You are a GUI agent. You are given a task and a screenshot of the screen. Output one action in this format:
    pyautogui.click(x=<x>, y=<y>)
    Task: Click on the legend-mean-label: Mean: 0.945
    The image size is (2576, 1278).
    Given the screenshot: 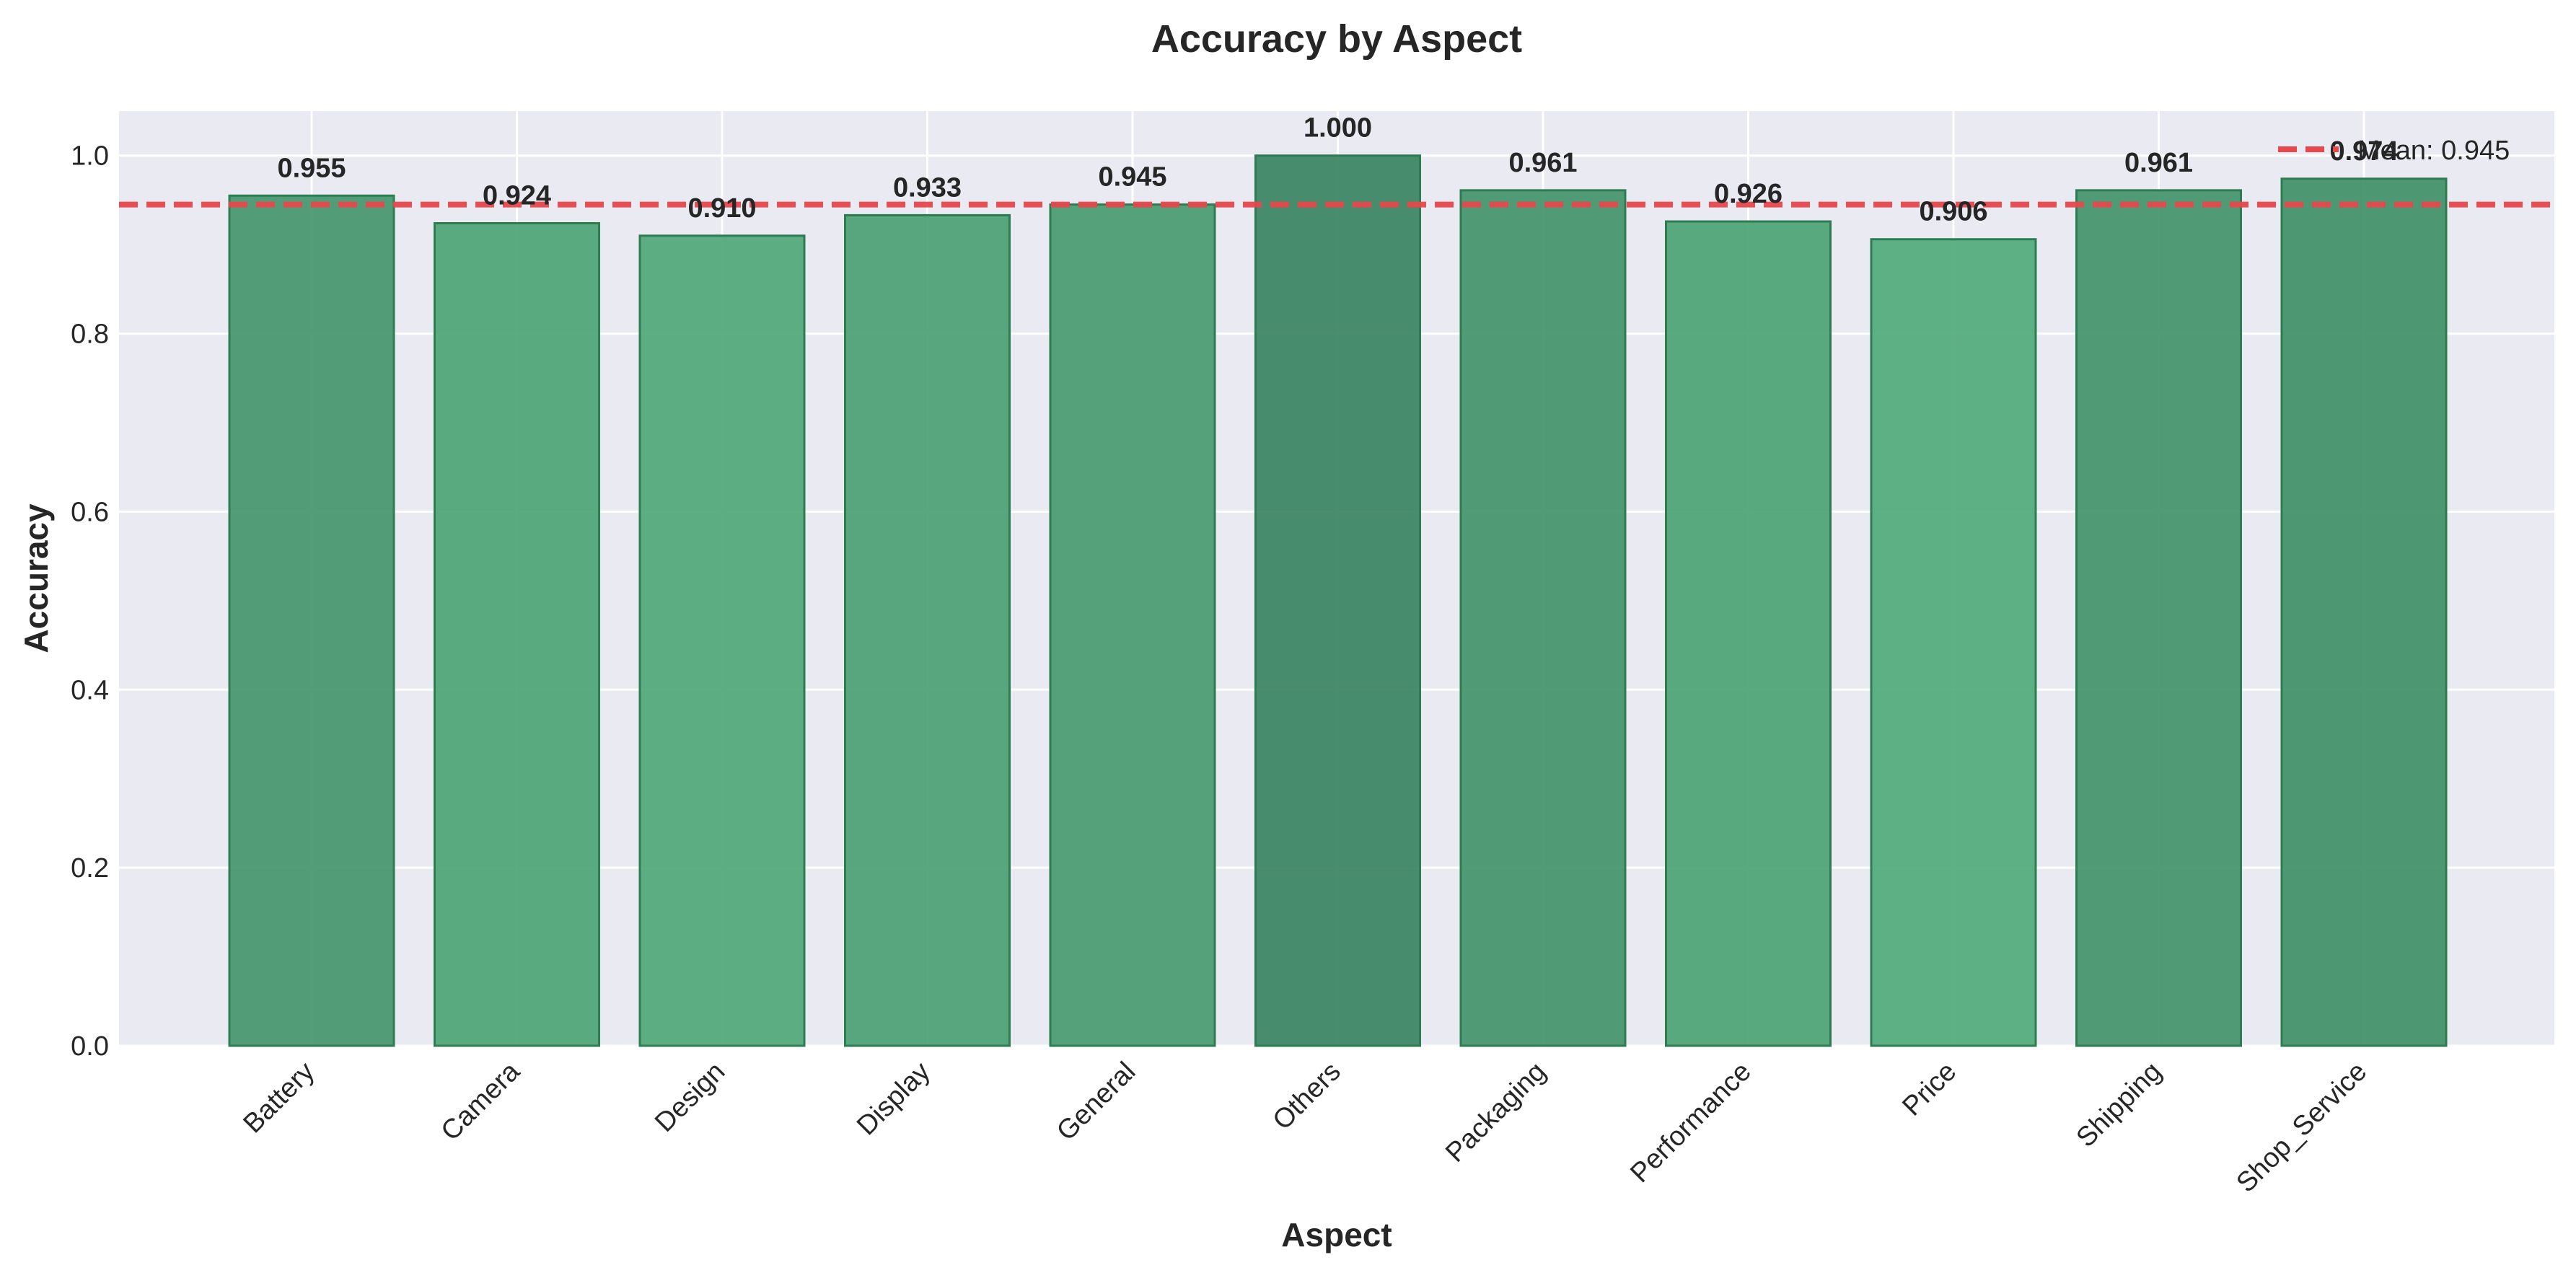 What is the action you would take?
    pyautogui.click(x=2433, y=151)
    